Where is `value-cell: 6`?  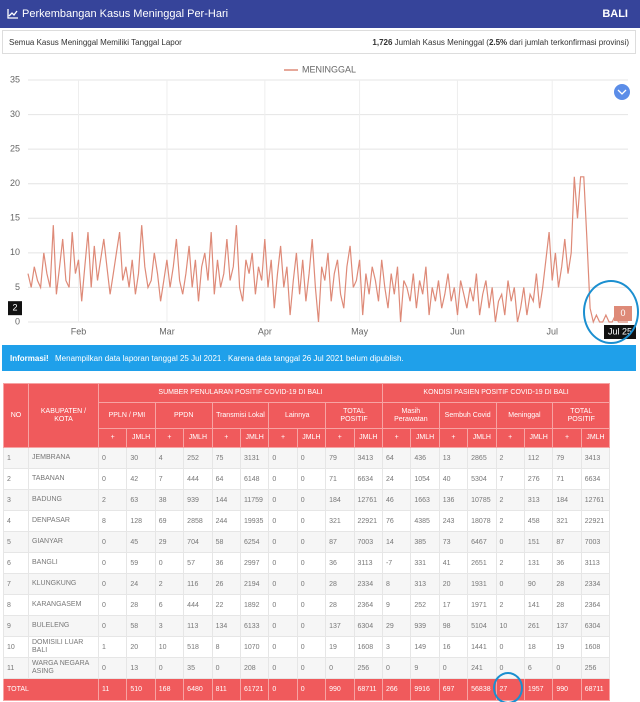 value-cell: 6 is located at coordinates (169, 605).